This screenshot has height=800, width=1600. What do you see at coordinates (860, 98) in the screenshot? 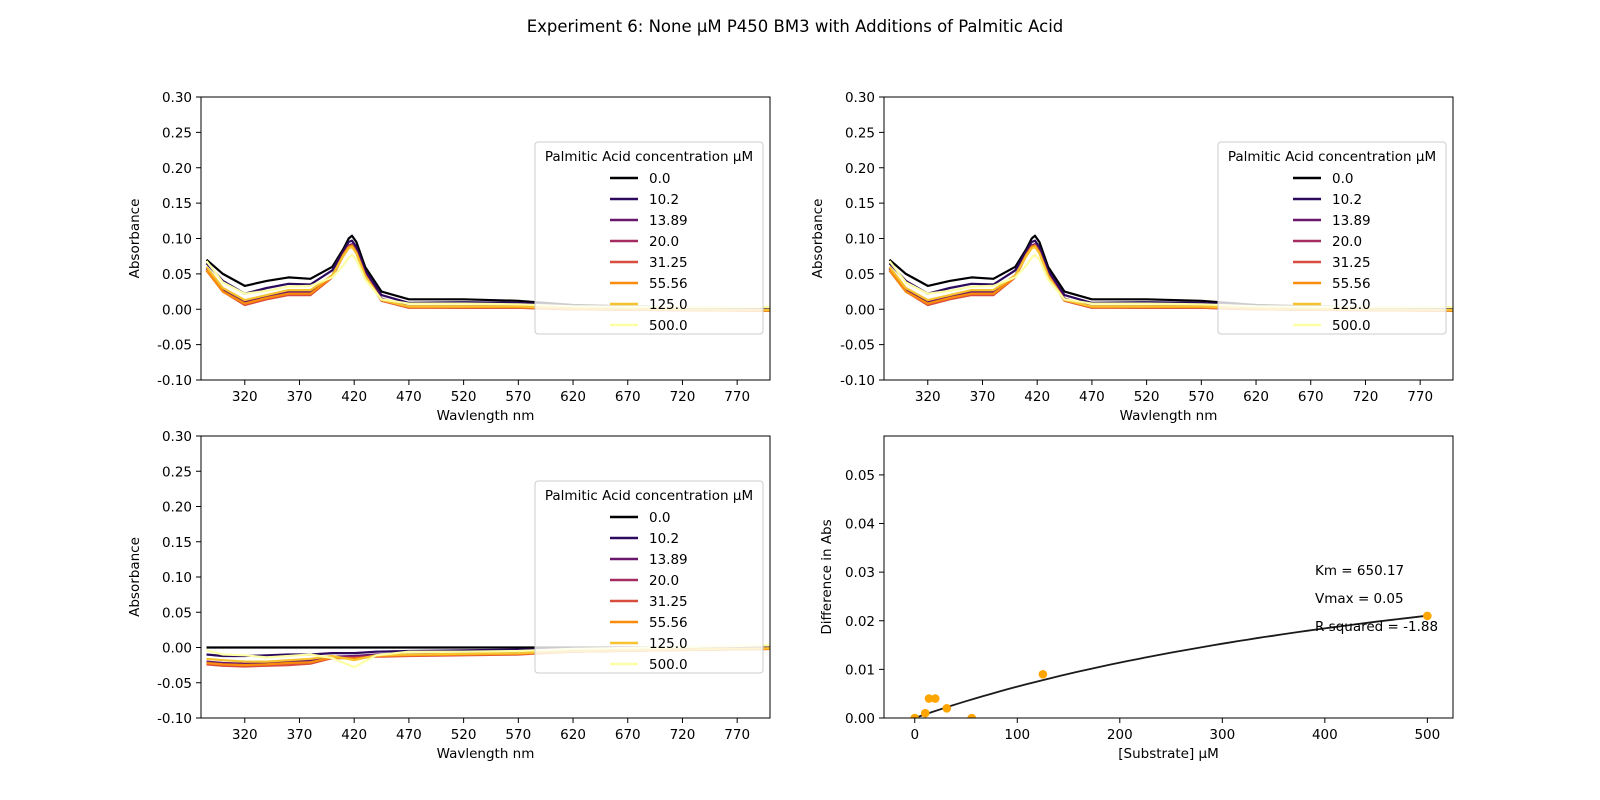
I see `y-tick-label: 0.30` at bounding box center [860, 98].